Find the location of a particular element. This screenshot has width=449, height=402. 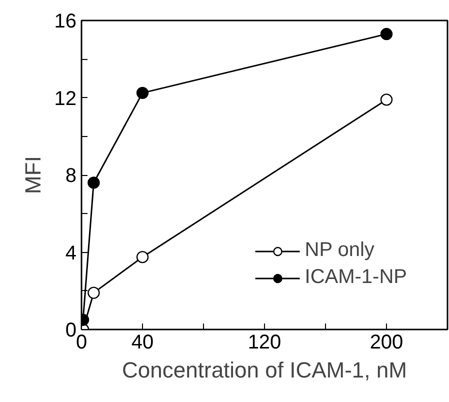

y-axis-title: MFI is located at coordinates (33, 175).